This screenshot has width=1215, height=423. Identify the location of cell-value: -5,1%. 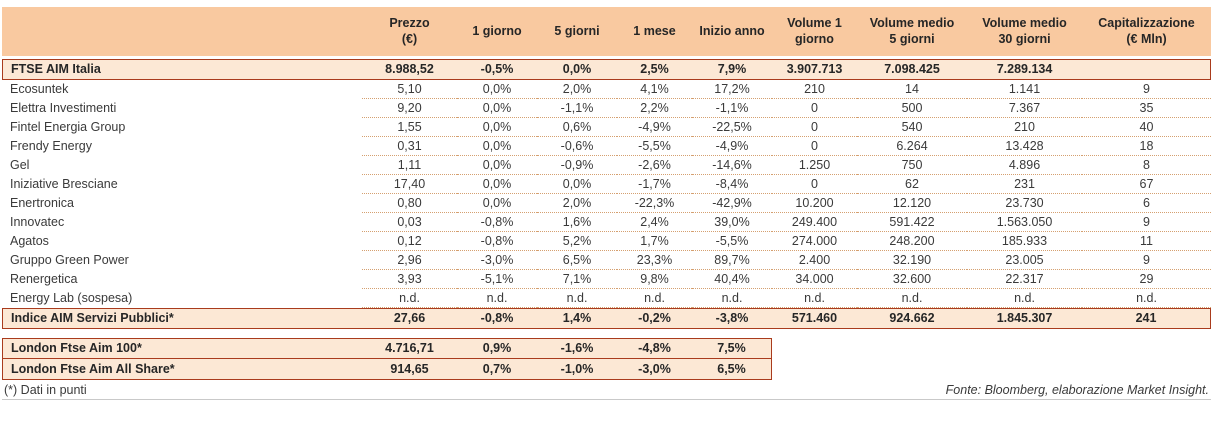
(497, 279).